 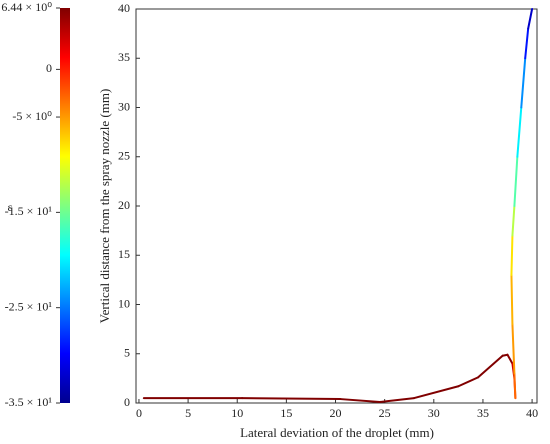 I want to click on x-tick-label: 25, so click(x=385, y=413).